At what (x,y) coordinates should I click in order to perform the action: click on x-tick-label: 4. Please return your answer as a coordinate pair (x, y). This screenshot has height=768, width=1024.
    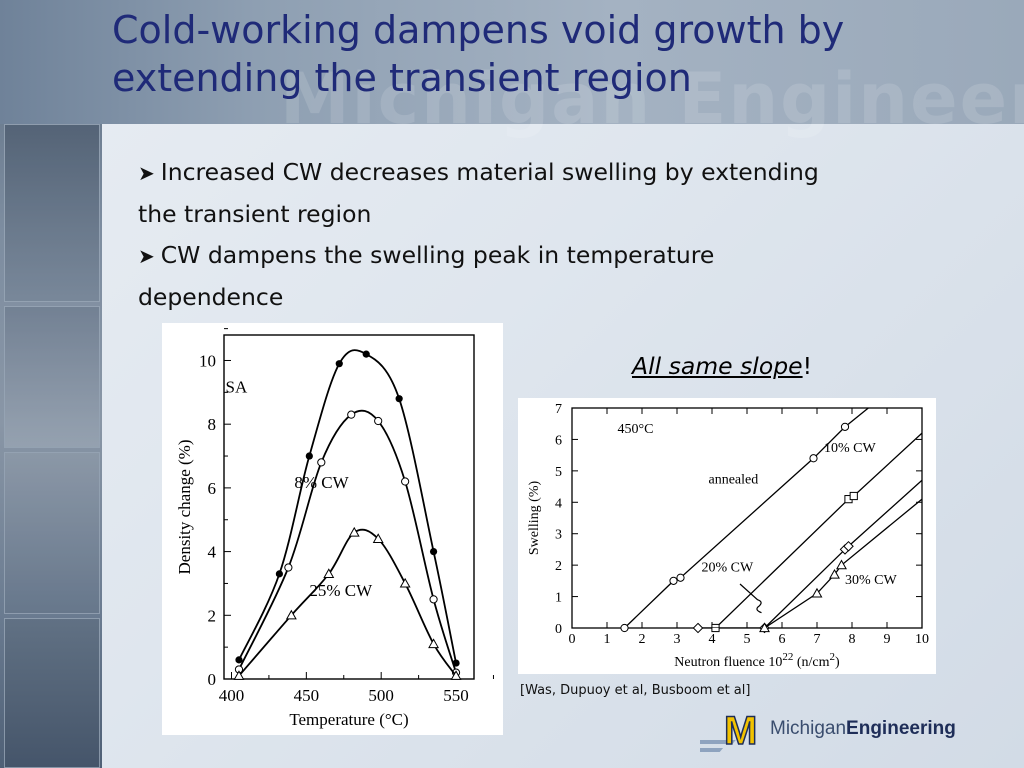
    Looking at the image, I should click on (712, 639).